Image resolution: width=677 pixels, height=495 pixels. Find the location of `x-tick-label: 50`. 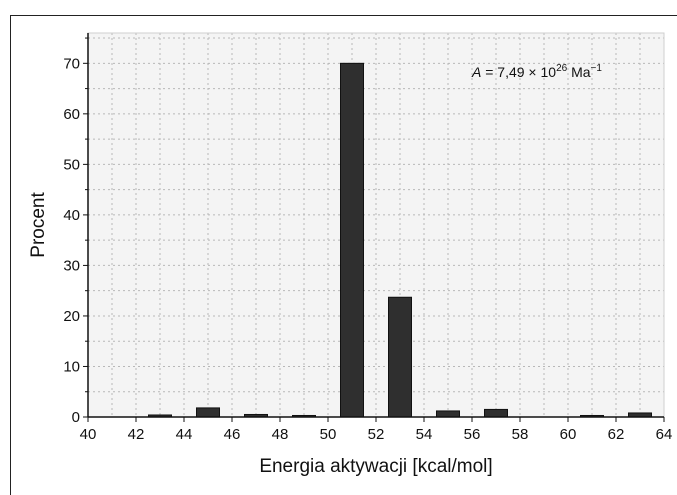

x-tick-label: 50 is located at coordinates (328, 434).